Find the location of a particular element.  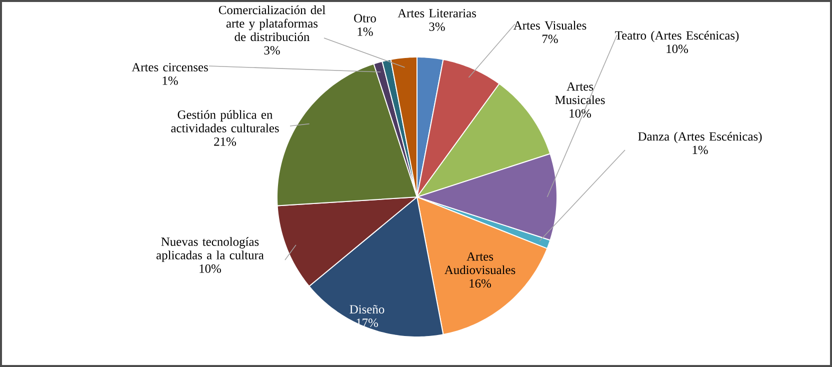

slice-label: Artes Literarias is located at coordinates (437, 13).